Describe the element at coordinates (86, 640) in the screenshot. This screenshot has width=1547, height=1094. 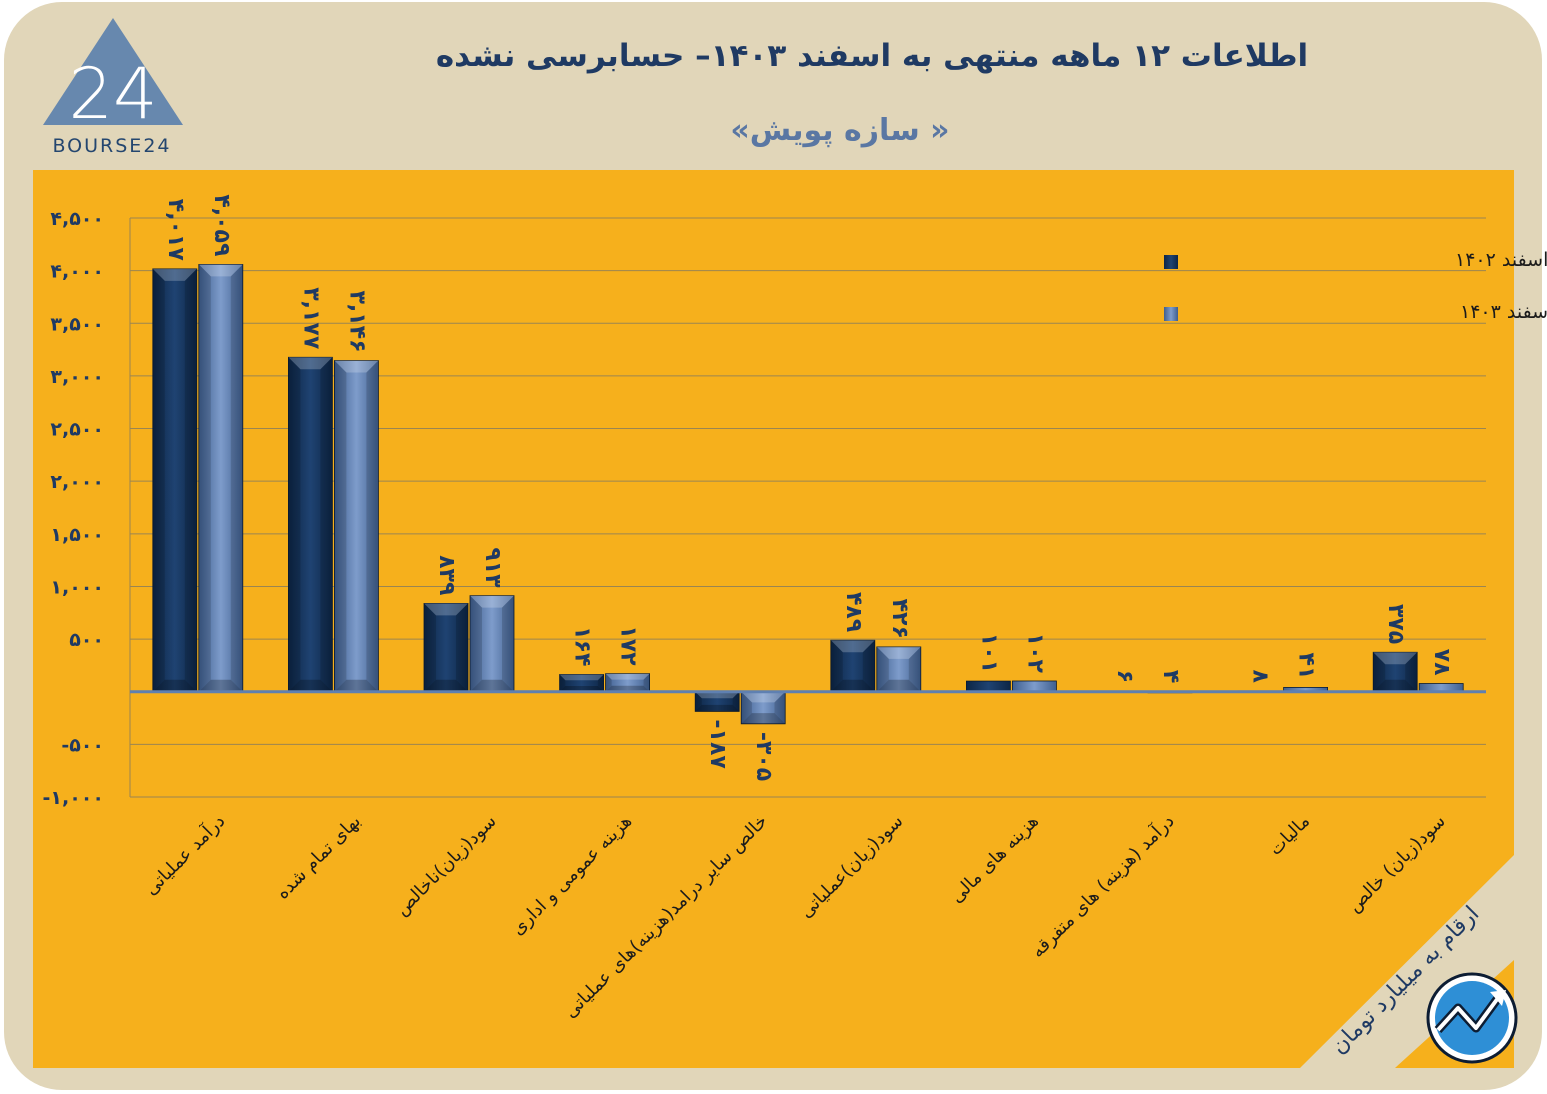
I see `y-tick-label: ۵۰۰` at that location.